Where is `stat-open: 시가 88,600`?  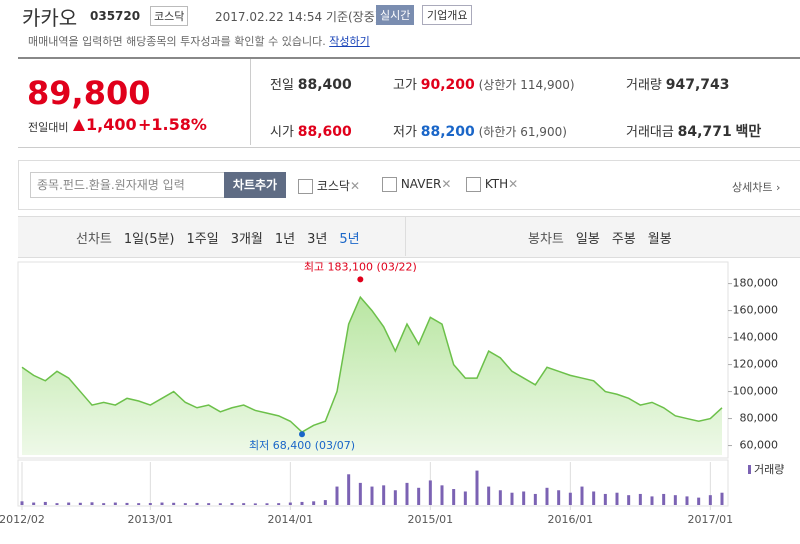 stat-open: 시가 88,600 is located at coordinates (311, 130).